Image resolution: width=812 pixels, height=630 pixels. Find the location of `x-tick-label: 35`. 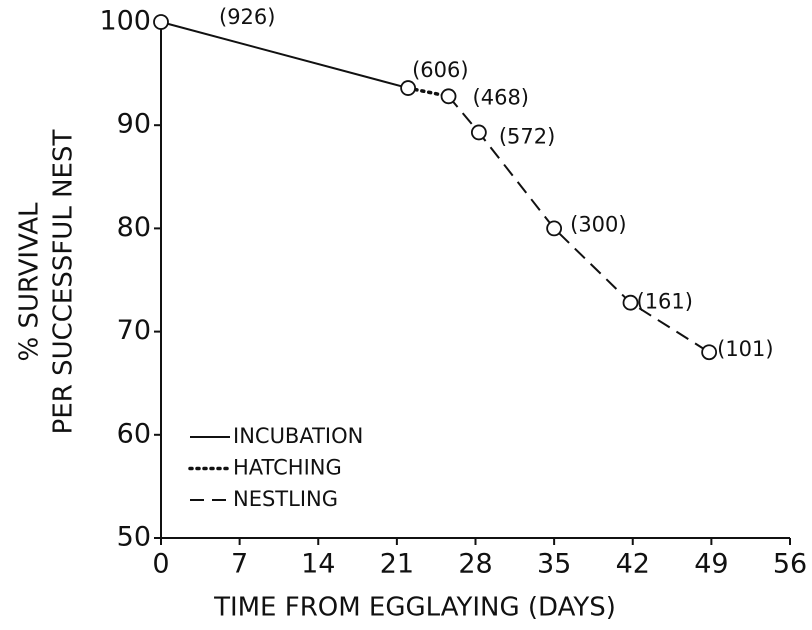

x-tick-label: 35 is located at coordinates (554, 564).